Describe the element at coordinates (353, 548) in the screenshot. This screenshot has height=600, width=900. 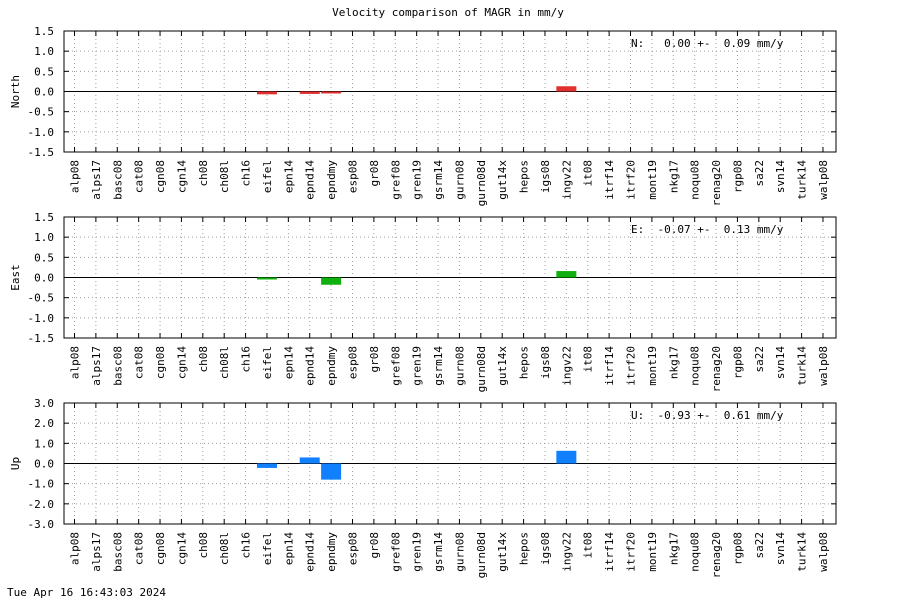
I see `x-tick-label: esp08` at that location.